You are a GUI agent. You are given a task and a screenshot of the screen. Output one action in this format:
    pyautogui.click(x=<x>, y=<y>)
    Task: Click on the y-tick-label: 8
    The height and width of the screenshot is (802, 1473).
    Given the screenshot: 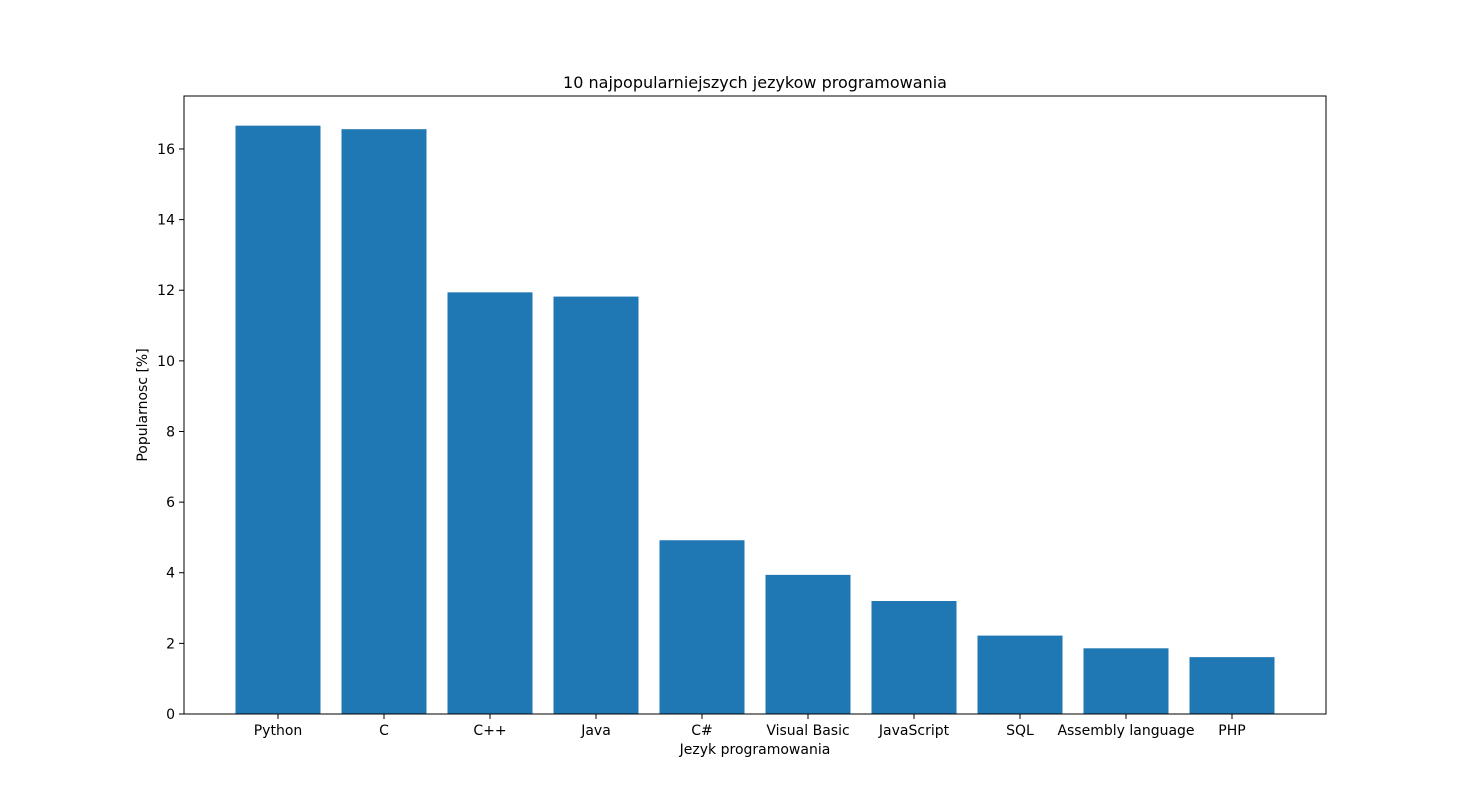 What is the action you would take?
    pyautogui.click(x=170, y=432)
    